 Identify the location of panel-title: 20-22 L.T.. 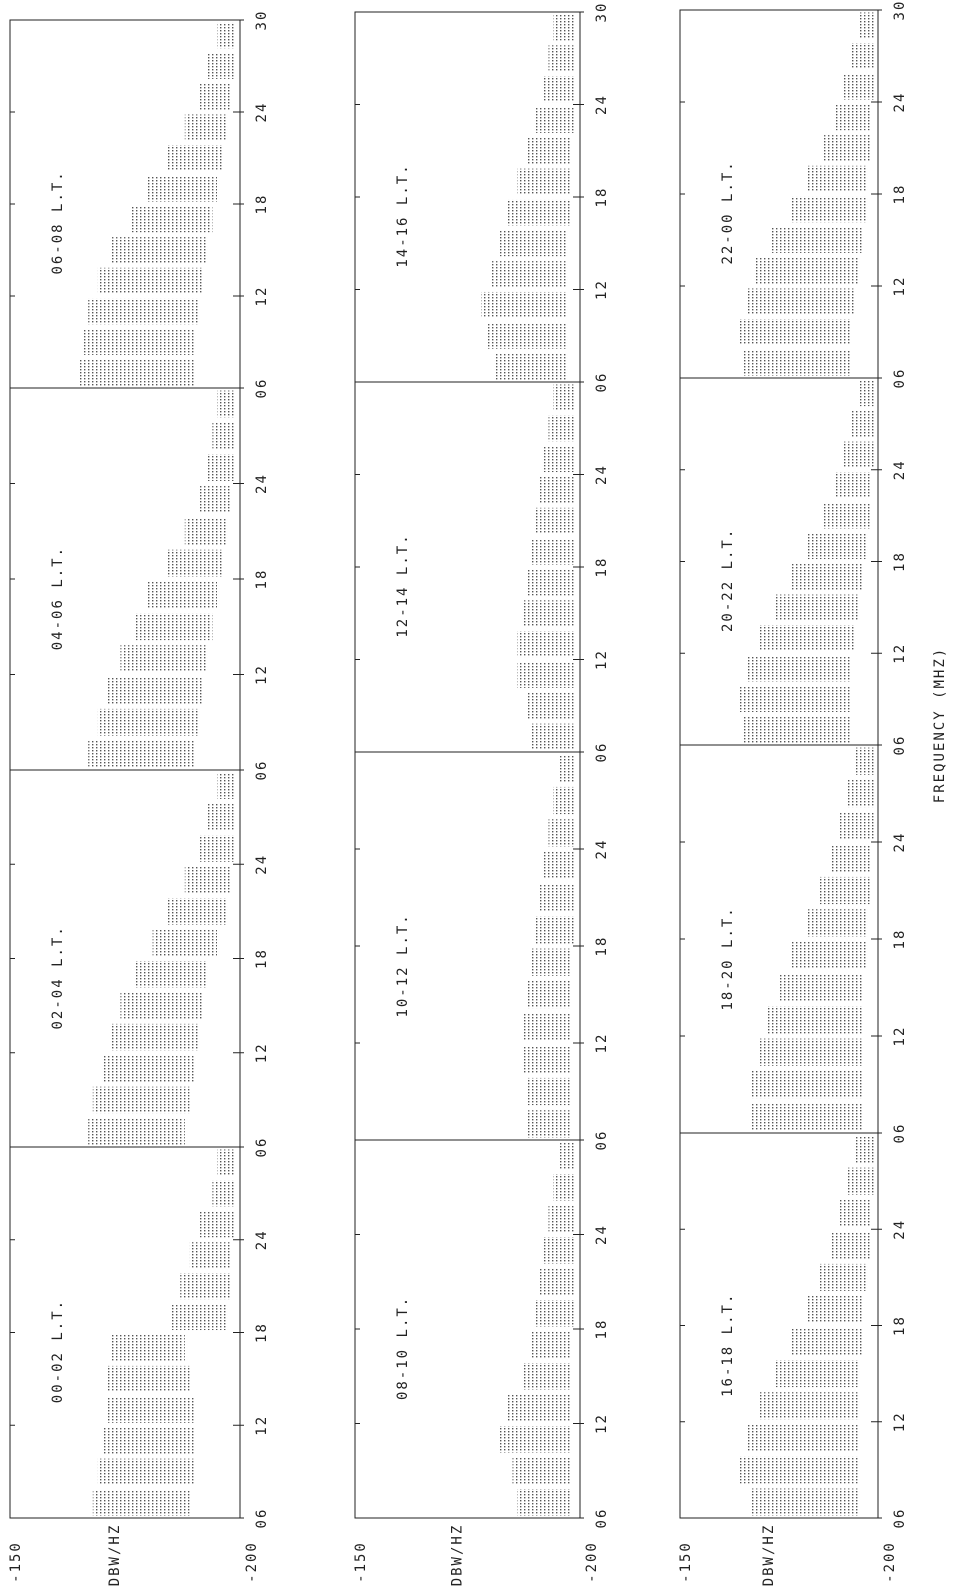
(728, 580).